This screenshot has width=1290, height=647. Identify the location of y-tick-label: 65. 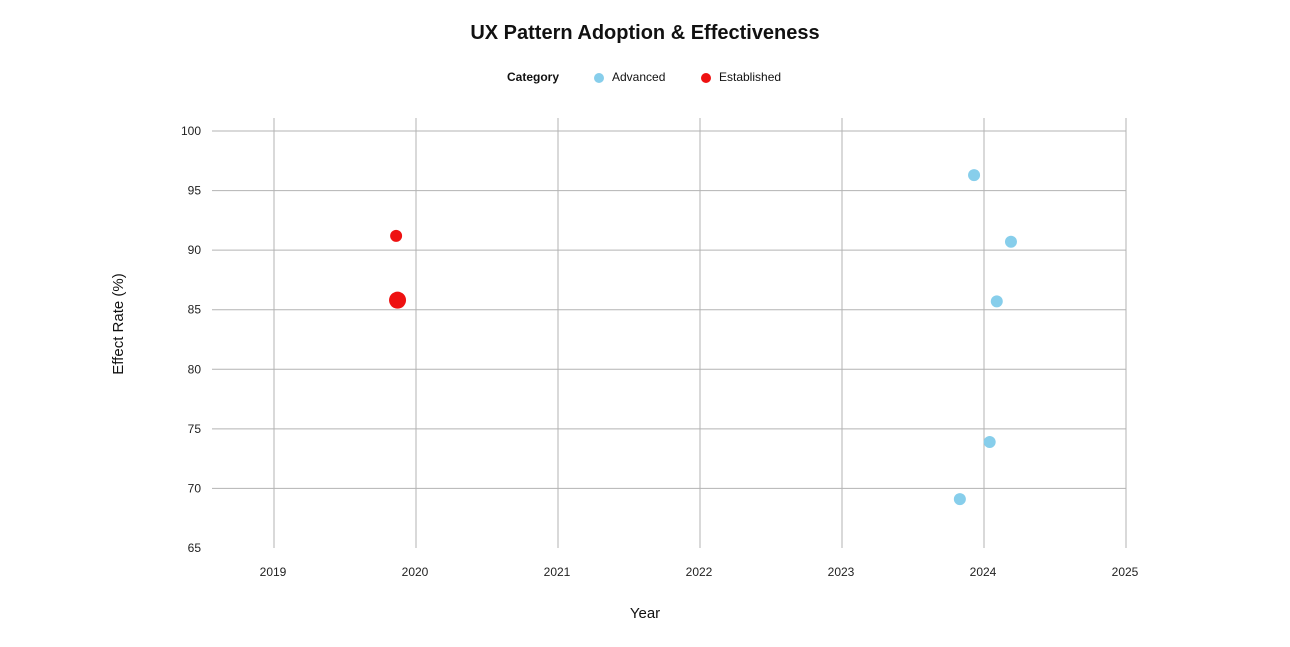
(195, 548).